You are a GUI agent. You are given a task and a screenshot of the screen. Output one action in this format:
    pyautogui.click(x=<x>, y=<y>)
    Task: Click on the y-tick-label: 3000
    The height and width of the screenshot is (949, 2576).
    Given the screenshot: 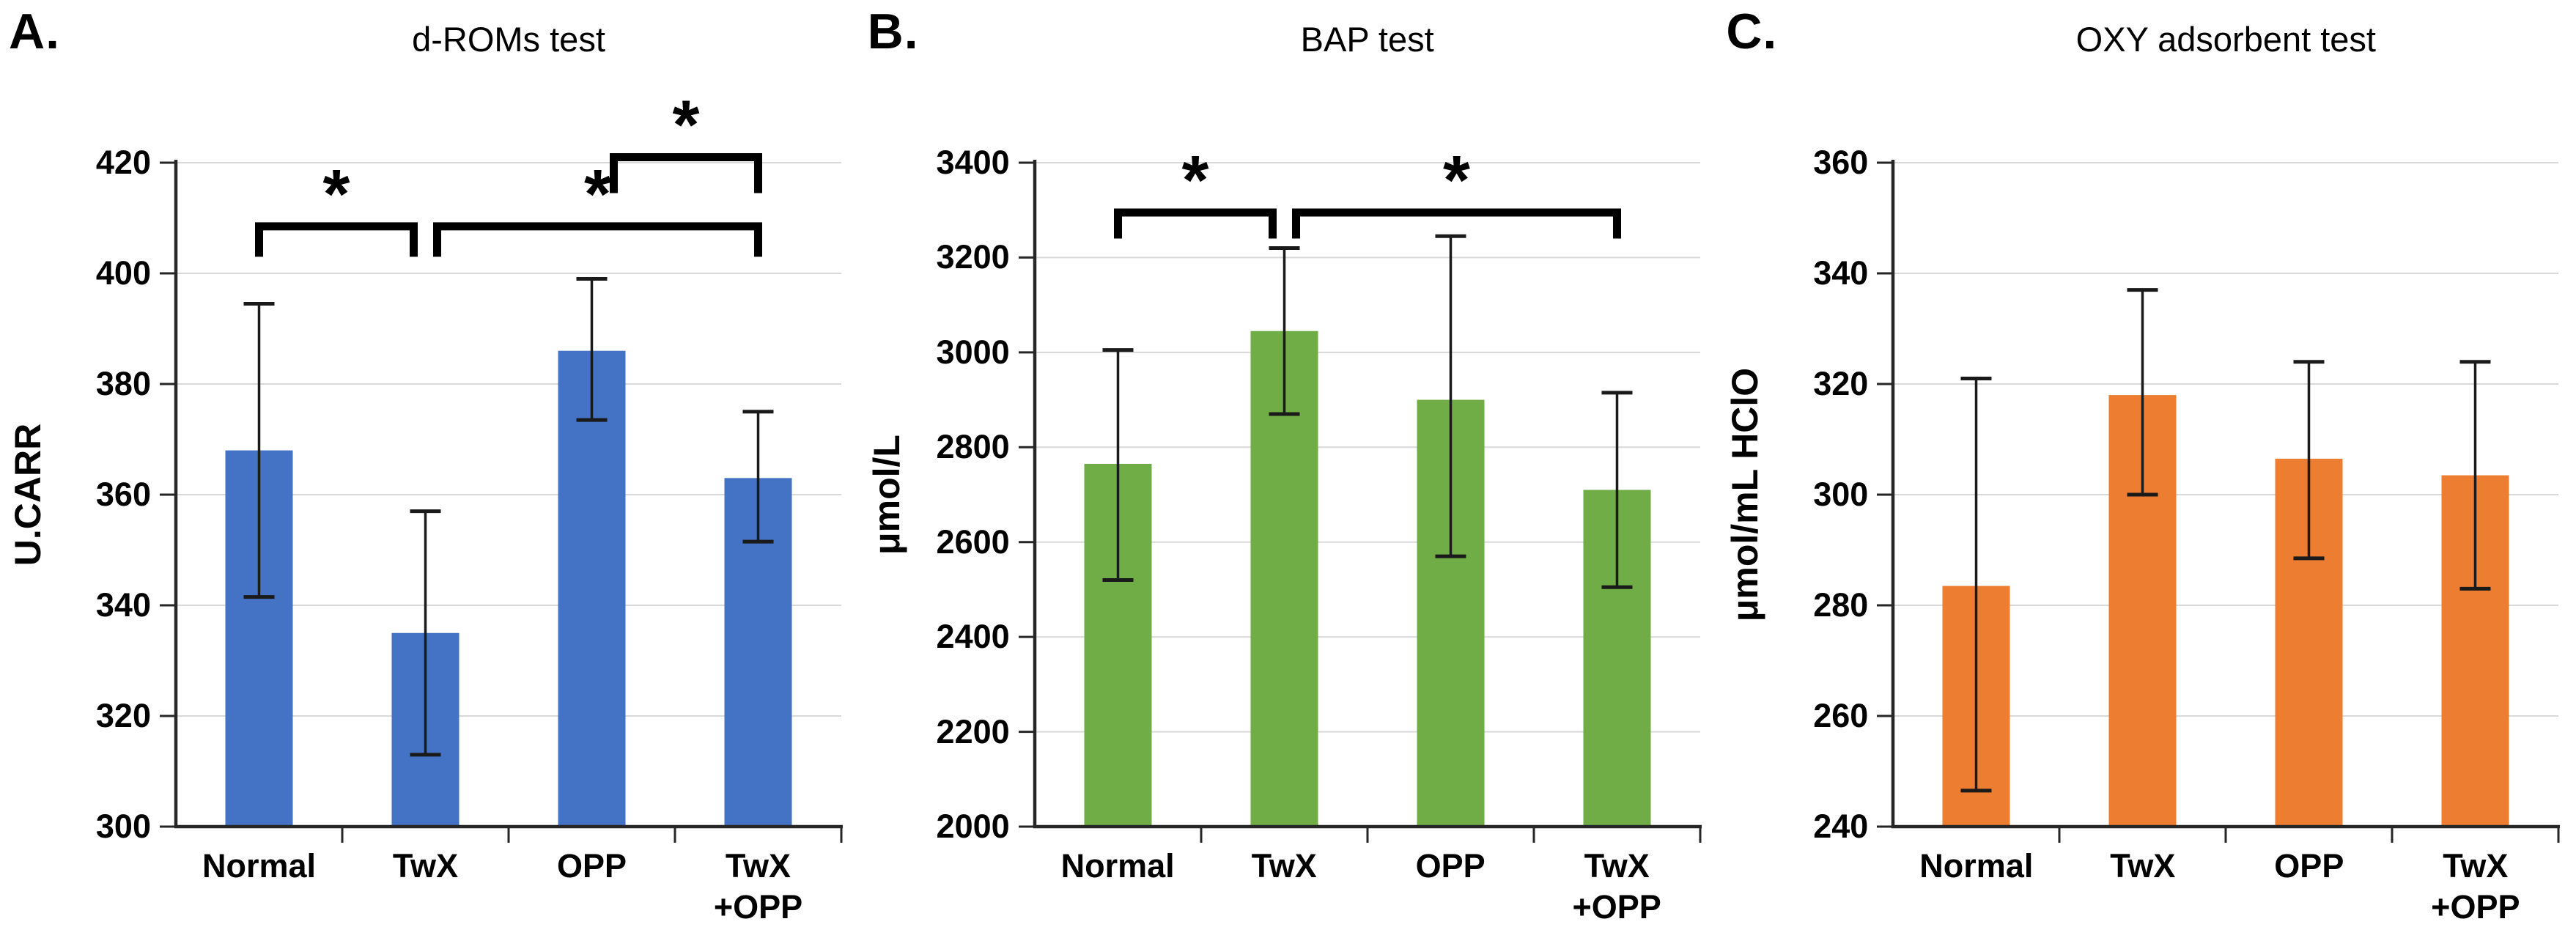 What is the action you would take?
    pyautogui.click(x=973, y=352)
    